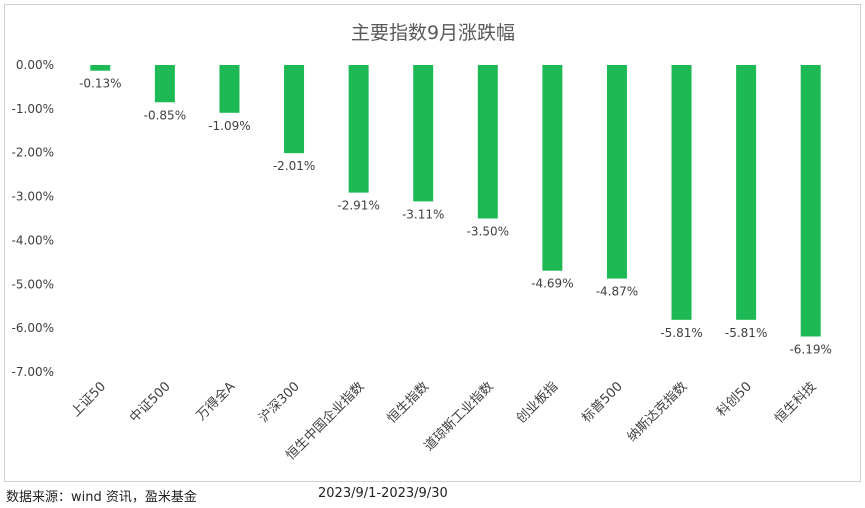 Image resolution: width=865 pixels, height=508 pixels. I want to click on data-label: -0.85%, so click(165, 115).